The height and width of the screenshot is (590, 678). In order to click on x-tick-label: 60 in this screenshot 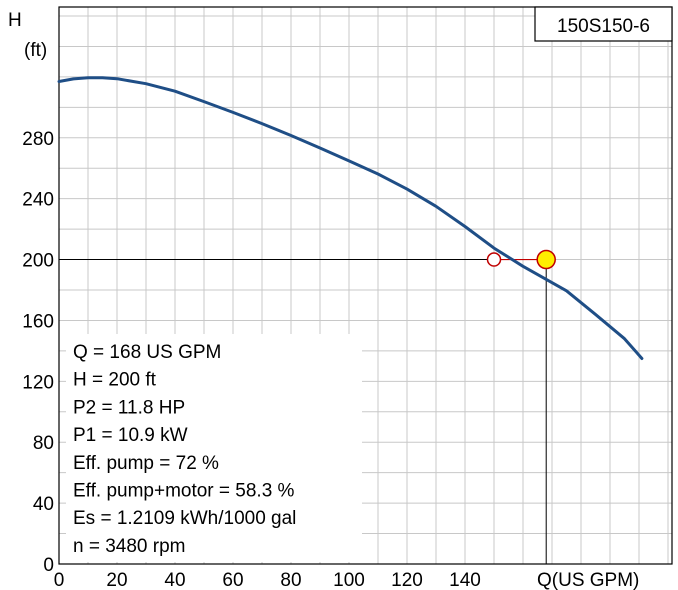, I will do `click(232, 580)`.